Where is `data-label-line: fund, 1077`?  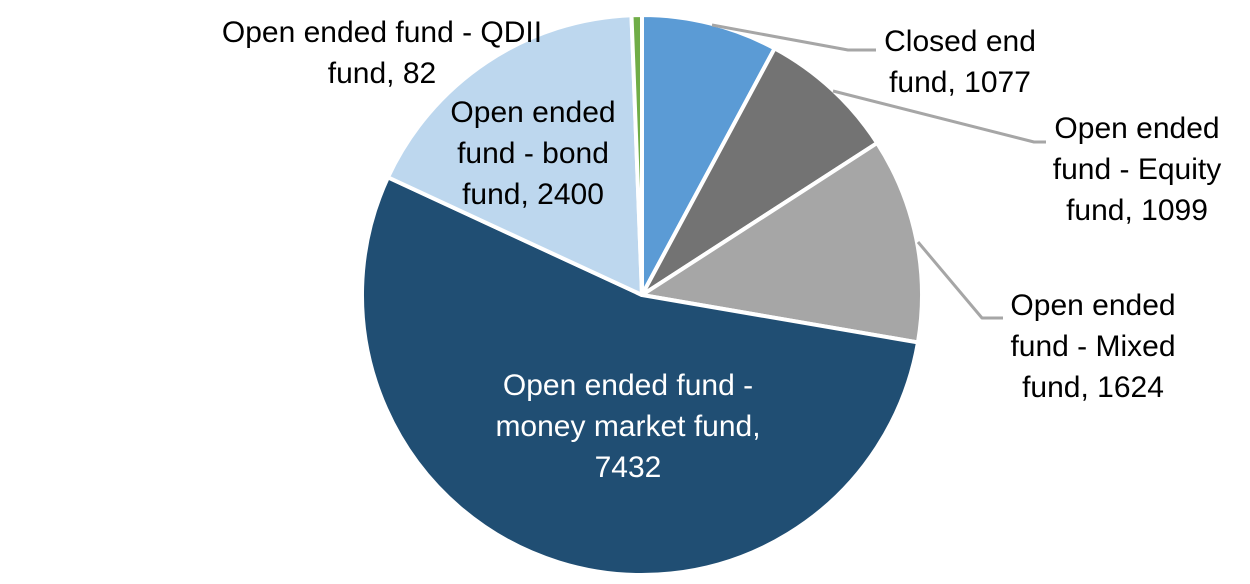
data-label-line: fund, 1077 is located at coordinates (960, 82).